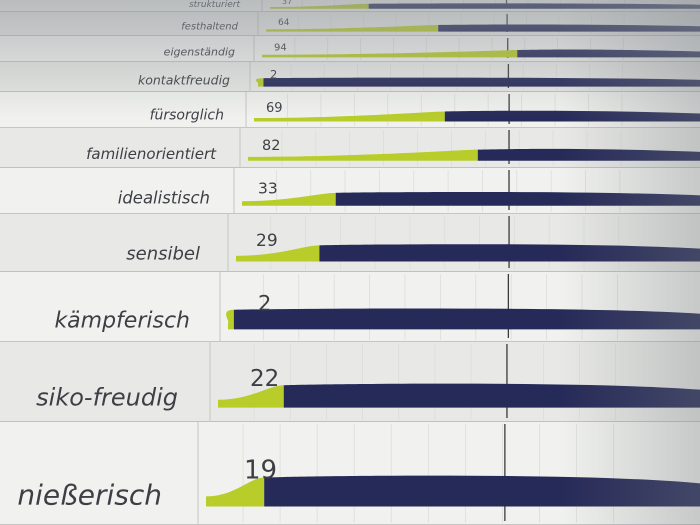 The width and height of the screenshot is (700, 525). I want to click on value-label: 33, so click(268, 188).